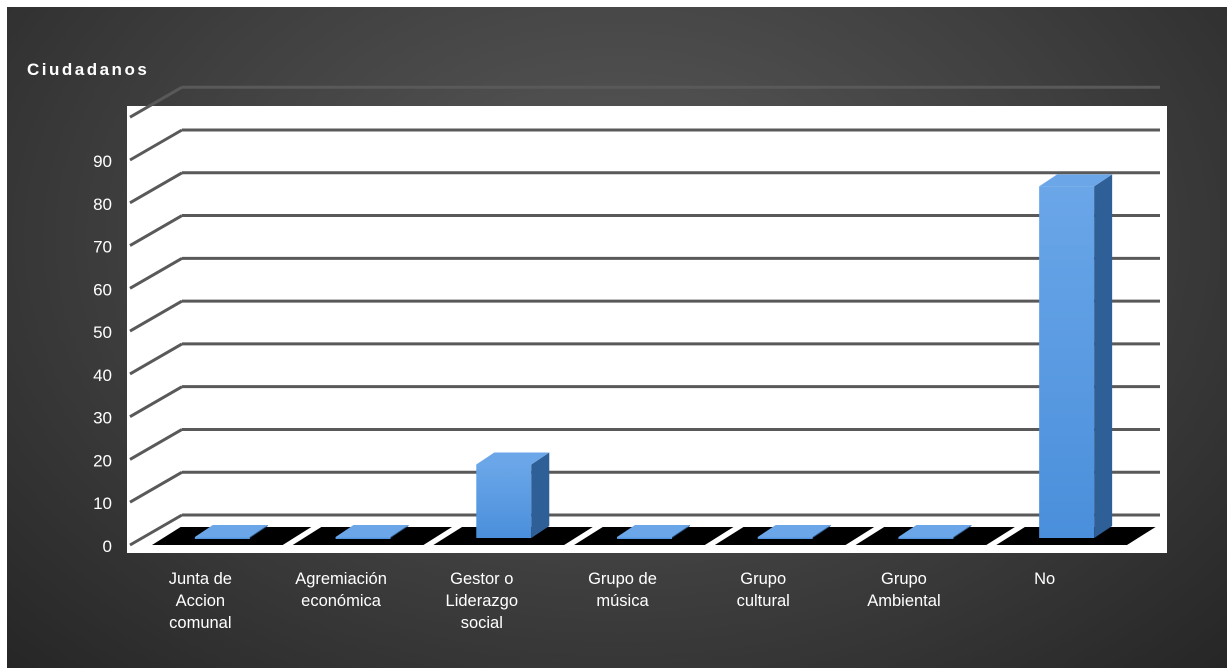 The width and height of the screenshot is (1227, 668). I want to click on x-tick-label: Junta de Accion comunal, so click(200, 601).